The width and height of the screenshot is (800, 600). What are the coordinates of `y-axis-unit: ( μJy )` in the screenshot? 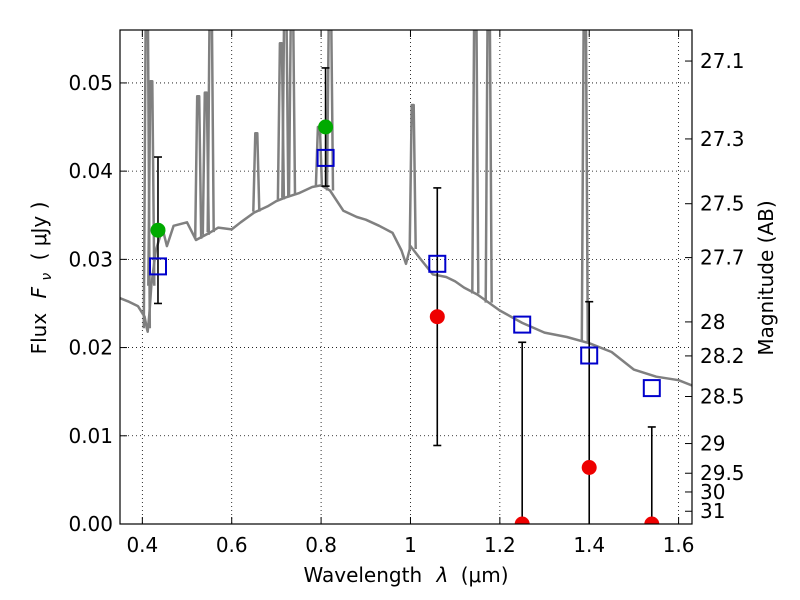 It's located at (39, 231).